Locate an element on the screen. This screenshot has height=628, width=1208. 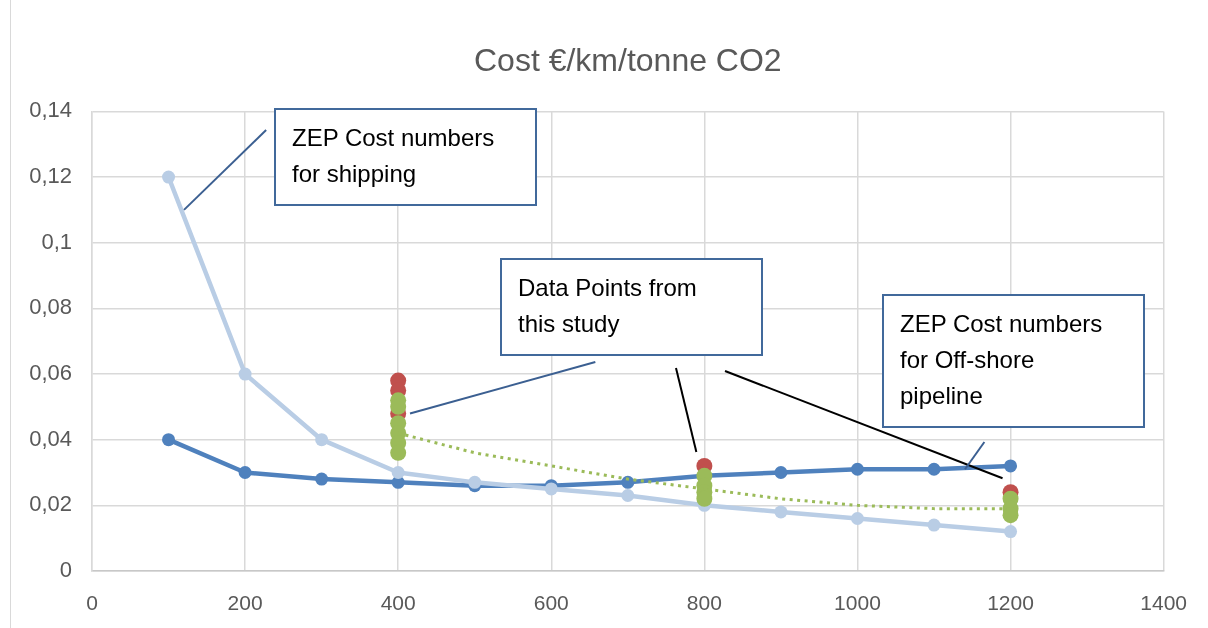
y-tick-label: 0,14 is located at coordinates (50, 110).